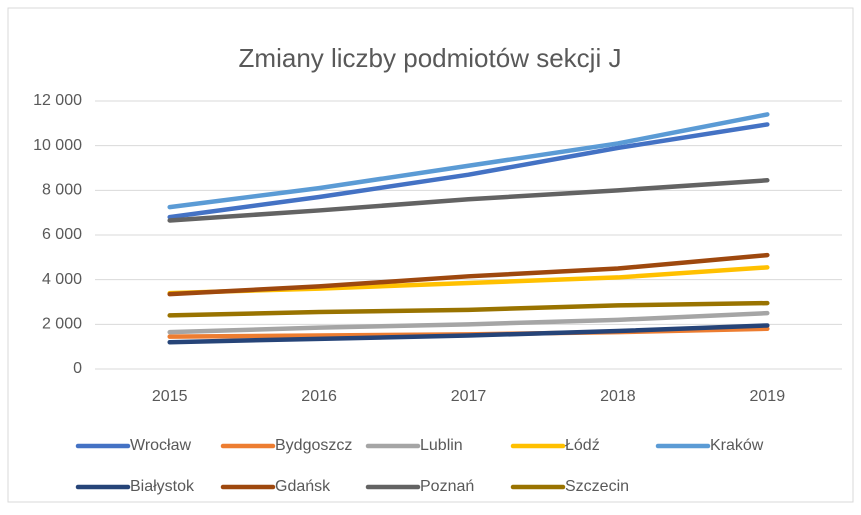 Image resolution: width=861 pixels, height=515 pixels. I want to click on legend-label: Poznań, so click(447, 486).